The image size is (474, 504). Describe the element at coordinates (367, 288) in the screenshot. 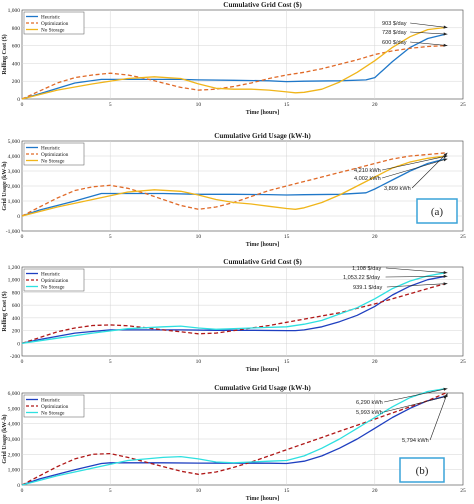

I see `annotation-label: 939.1 $/day` at that location.